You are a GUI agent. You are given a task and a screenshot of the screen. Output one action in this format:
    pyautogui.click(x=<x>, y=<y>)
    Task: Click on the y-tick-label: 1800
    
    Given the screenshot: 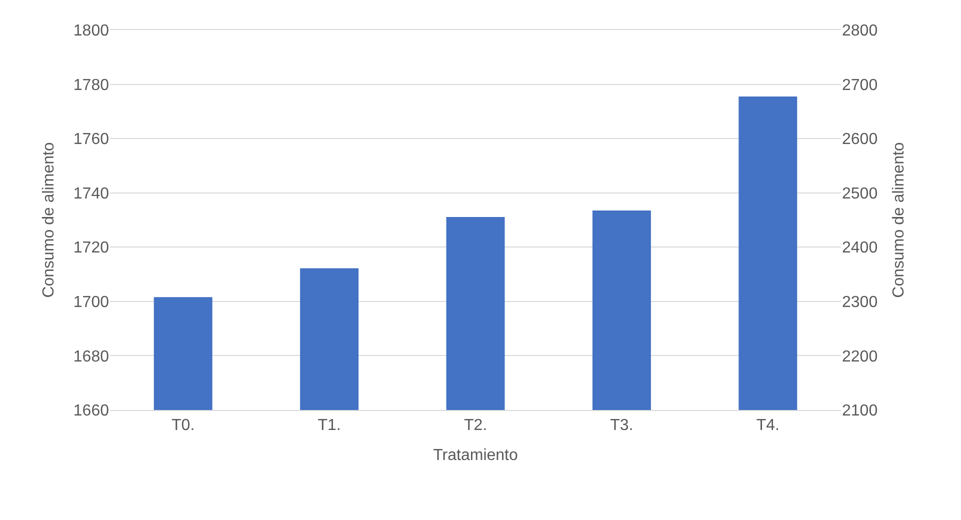 What is the action you would take?
    pyautogui.click(x=91, y=31)
    